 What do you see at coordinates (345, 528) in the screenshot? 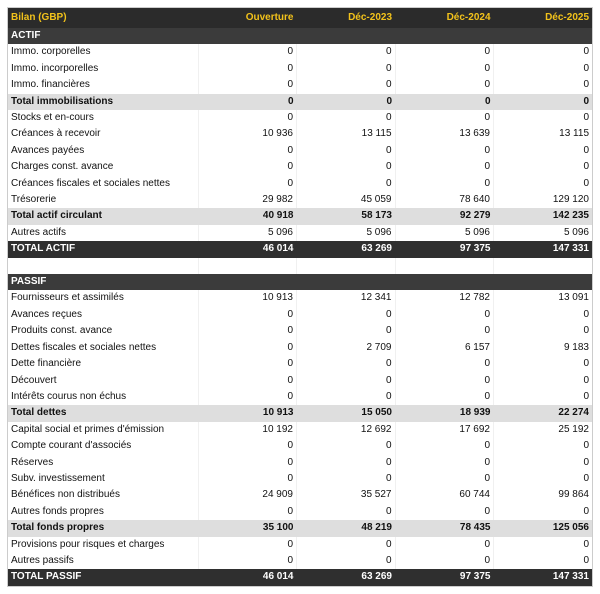
I see `cell-value: 48 219` at bounding box center [345, 528].